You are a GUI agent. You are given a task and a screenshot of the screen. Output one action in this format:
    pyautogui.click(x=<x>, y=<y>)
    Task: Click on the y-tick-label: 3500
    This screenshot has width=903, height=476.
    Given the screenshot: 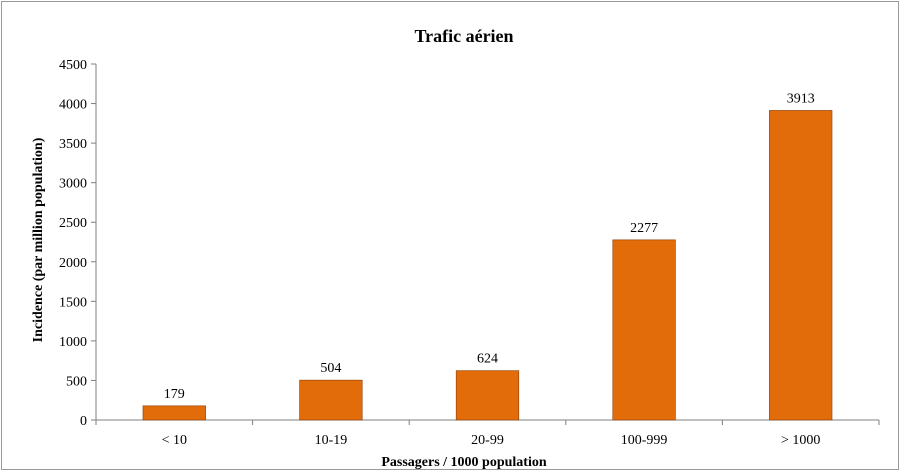 What is the action you would take?
    pyautogui.click(x=73, y=144)
    